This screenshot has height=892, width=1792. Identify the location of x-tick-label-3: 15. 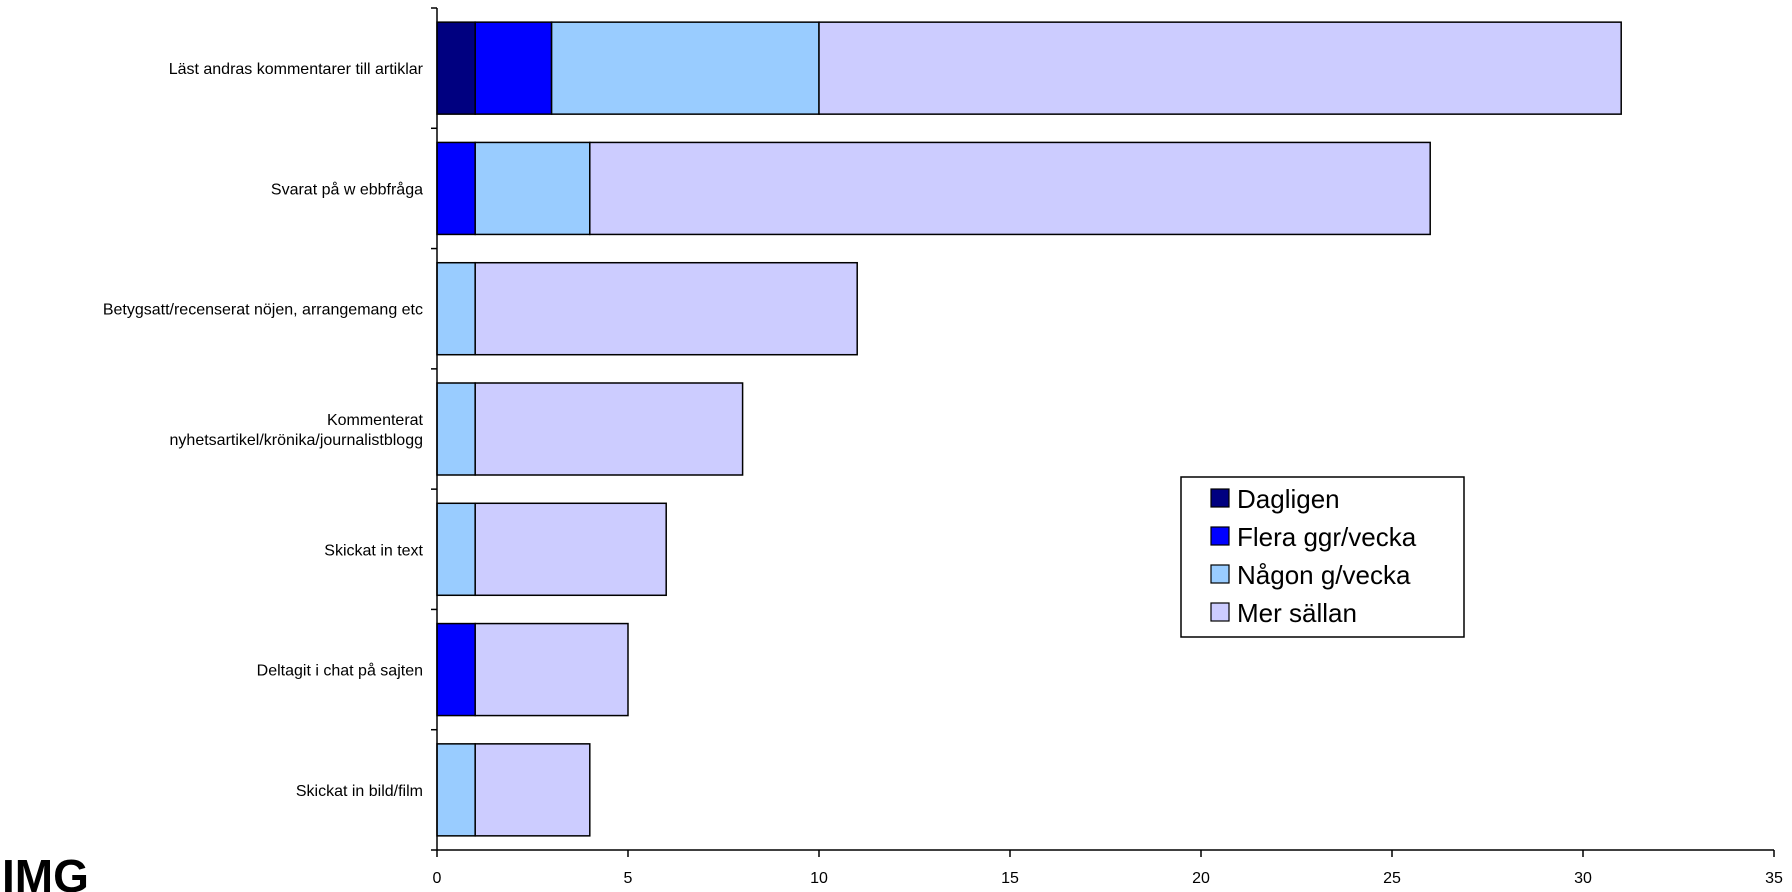
(1010, 878).